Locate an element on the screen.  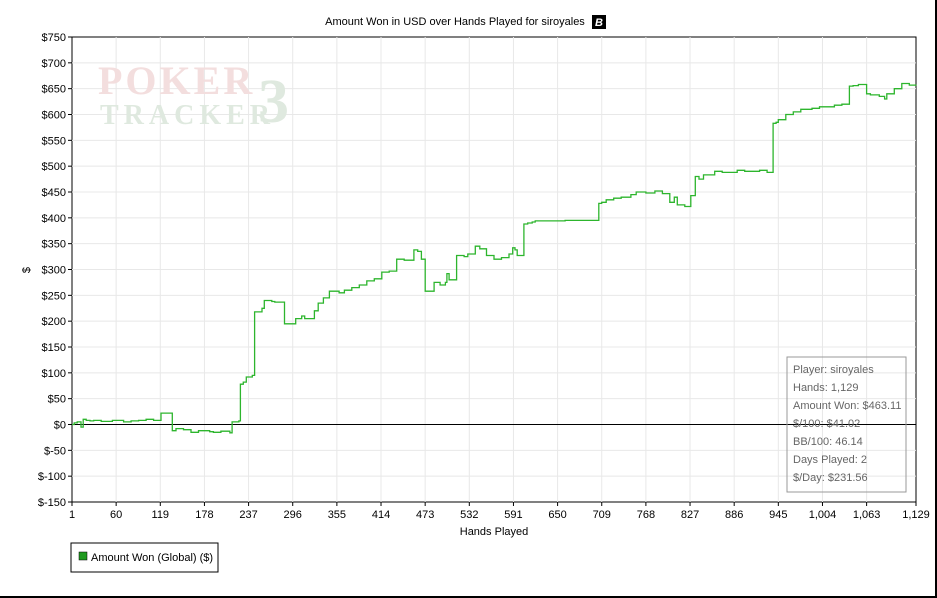
y-tick-label: $-150 is located at coordinates (52, 503).